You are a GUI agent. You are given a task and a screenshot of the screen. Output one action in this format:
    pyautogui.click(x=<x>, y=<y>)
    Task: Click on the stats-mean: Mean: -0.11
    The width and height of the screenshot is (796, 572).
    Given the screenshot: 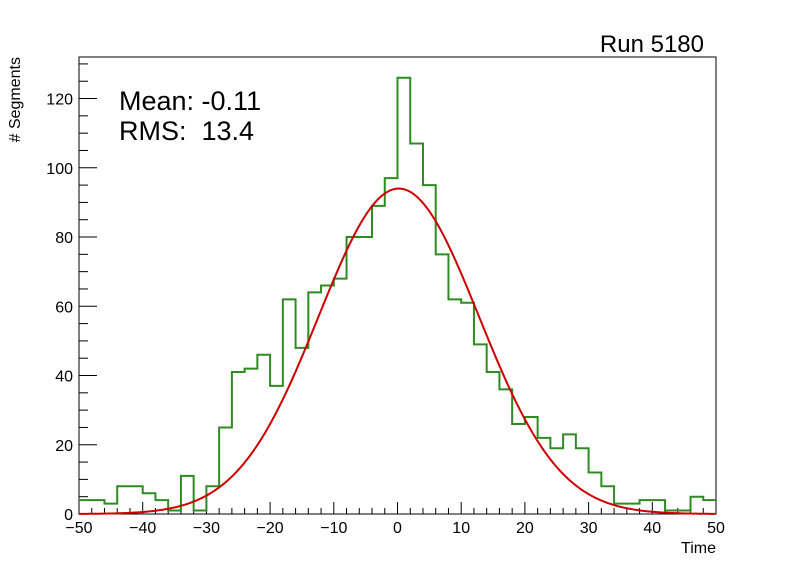 What is the action you would take?
    pyautogui.click(x=190, y=101)
    